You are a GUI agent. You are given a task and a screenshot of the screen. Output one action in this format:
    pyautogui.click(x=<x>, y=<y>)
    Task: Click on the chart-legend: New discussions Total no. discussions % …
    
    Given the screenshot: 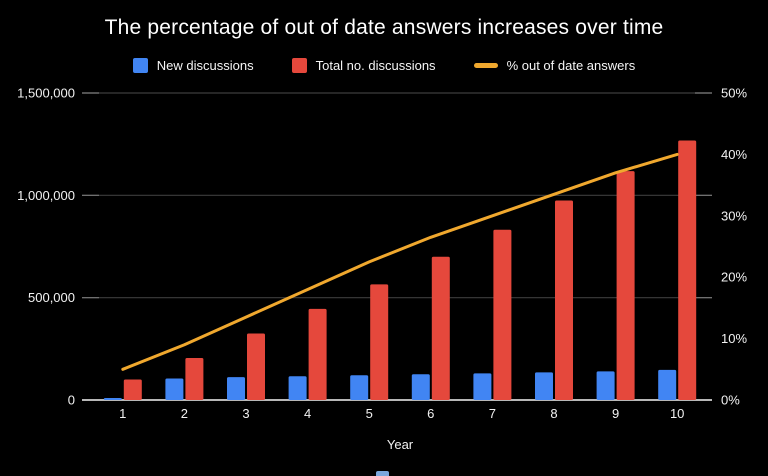 What is the action you would take?
    pyautogui.click(x=384, y=65)
    